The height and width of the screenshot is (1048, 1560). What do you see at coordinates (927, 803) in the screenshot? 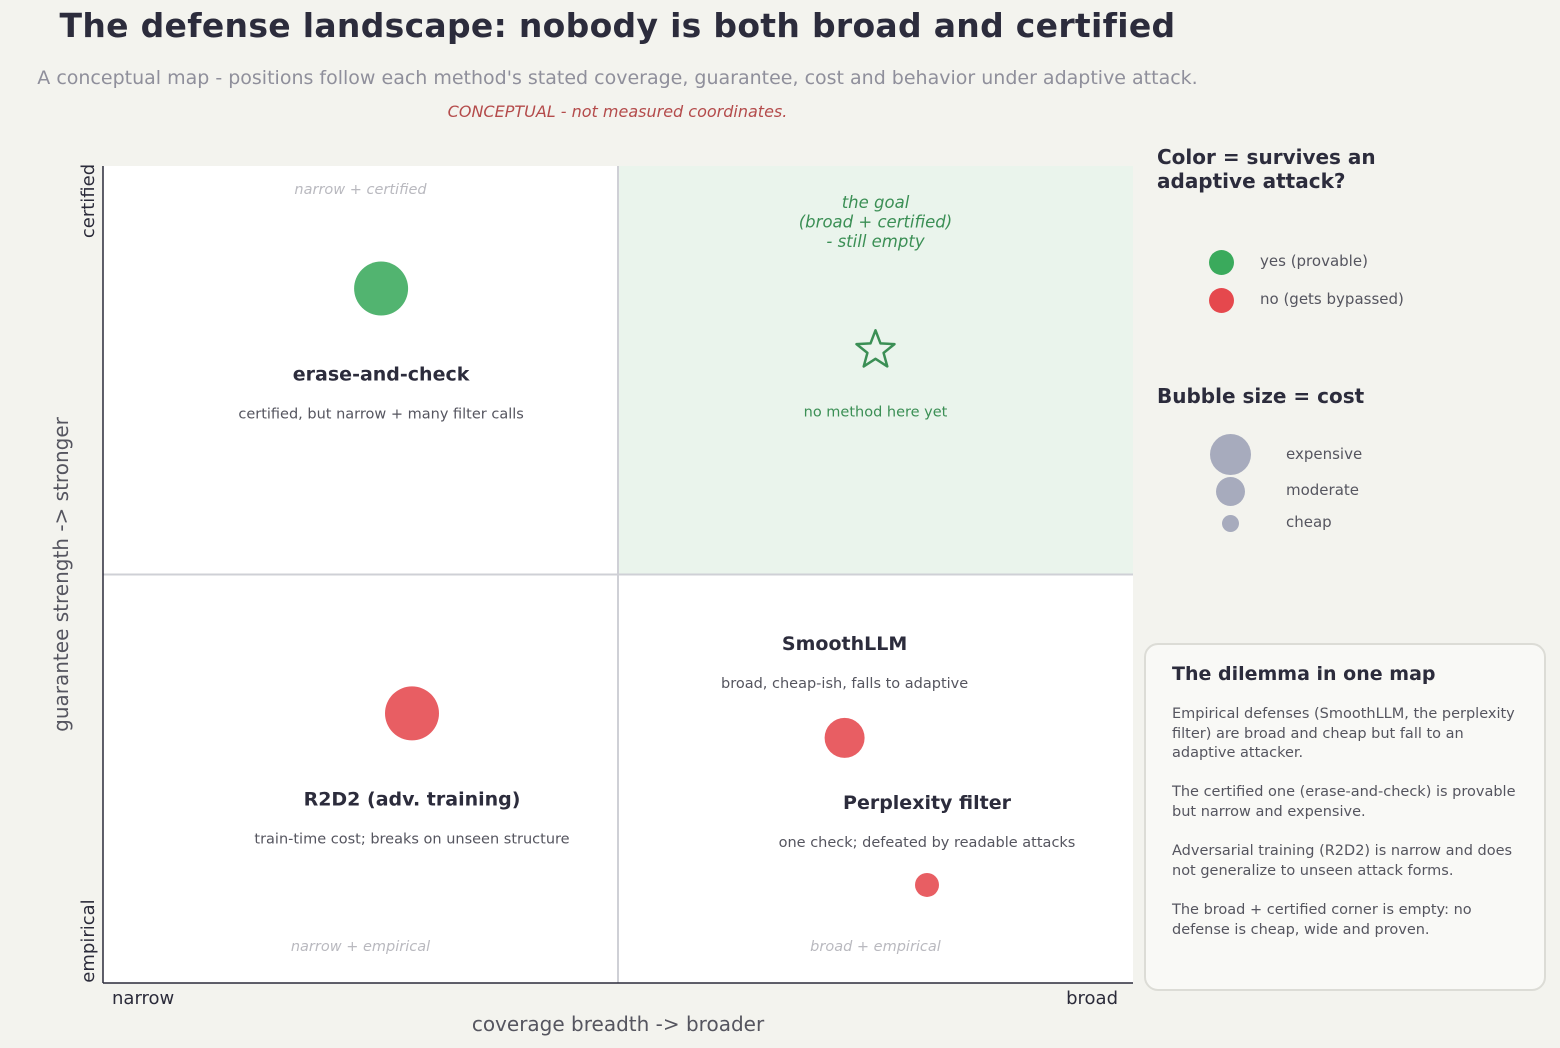
I see `point-label-perplexity-filter: Perplexity filter` at bounding box center [927, 803].